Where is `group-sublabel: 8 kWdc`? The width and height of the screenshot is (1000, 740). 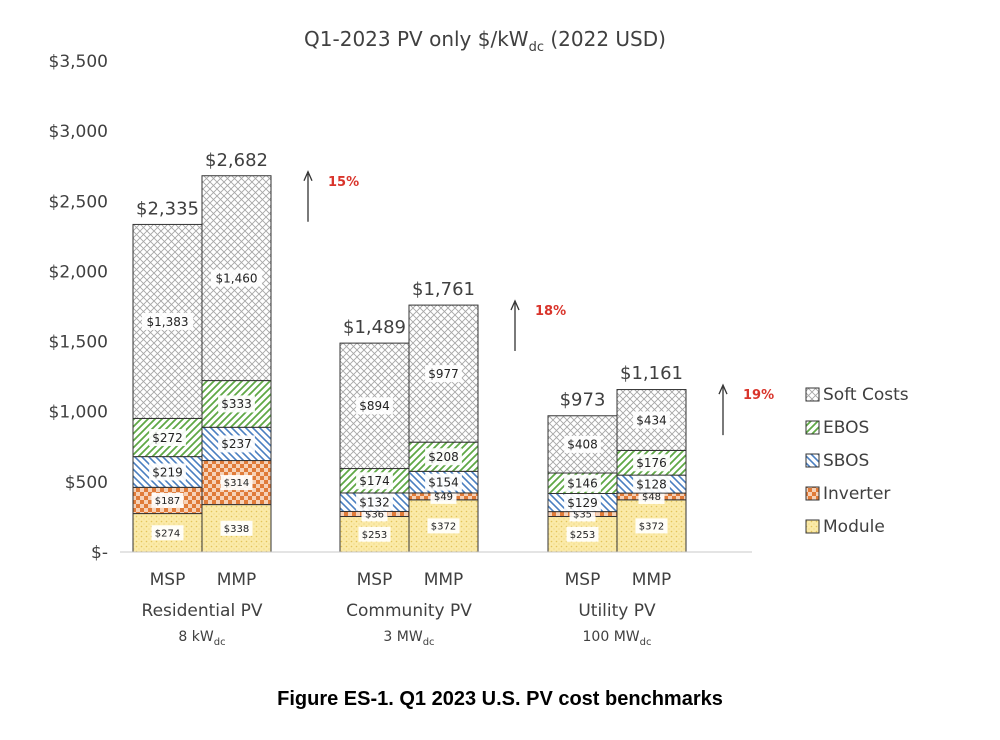 group-sublabel: 8 kWdc is located at coordinates (201, 638).